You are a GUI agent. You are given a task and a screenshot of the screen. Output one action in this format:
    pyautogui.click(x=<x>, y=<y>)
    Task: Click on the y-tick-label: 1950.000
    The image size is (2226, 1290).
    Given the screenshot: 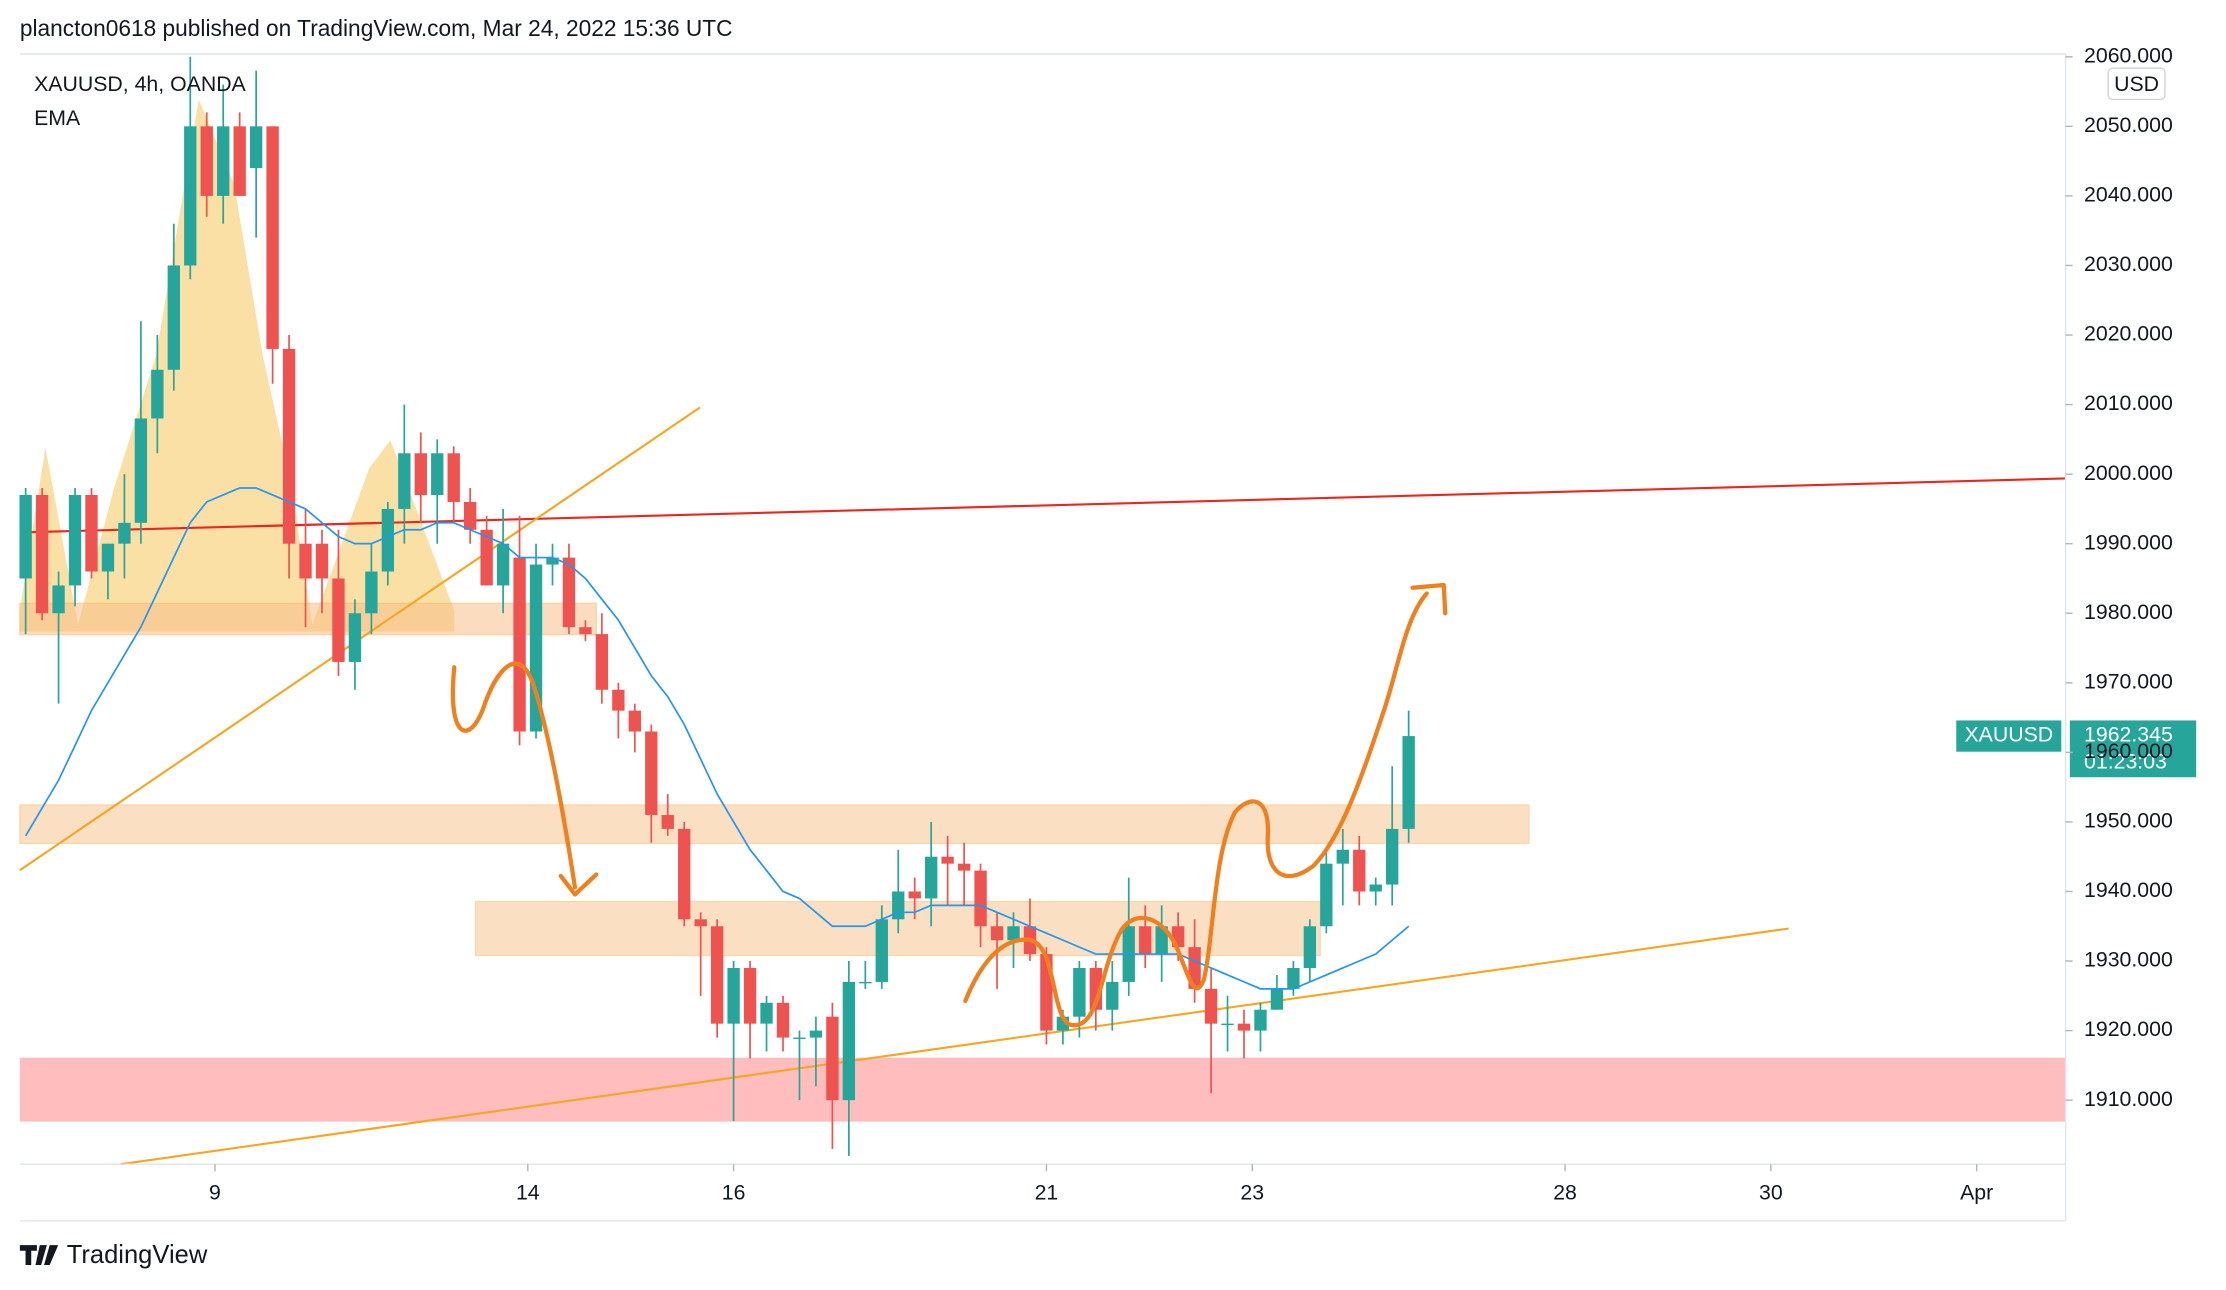 What is the action you would take?
    pyautogui.click(x=2128, y=821)
    